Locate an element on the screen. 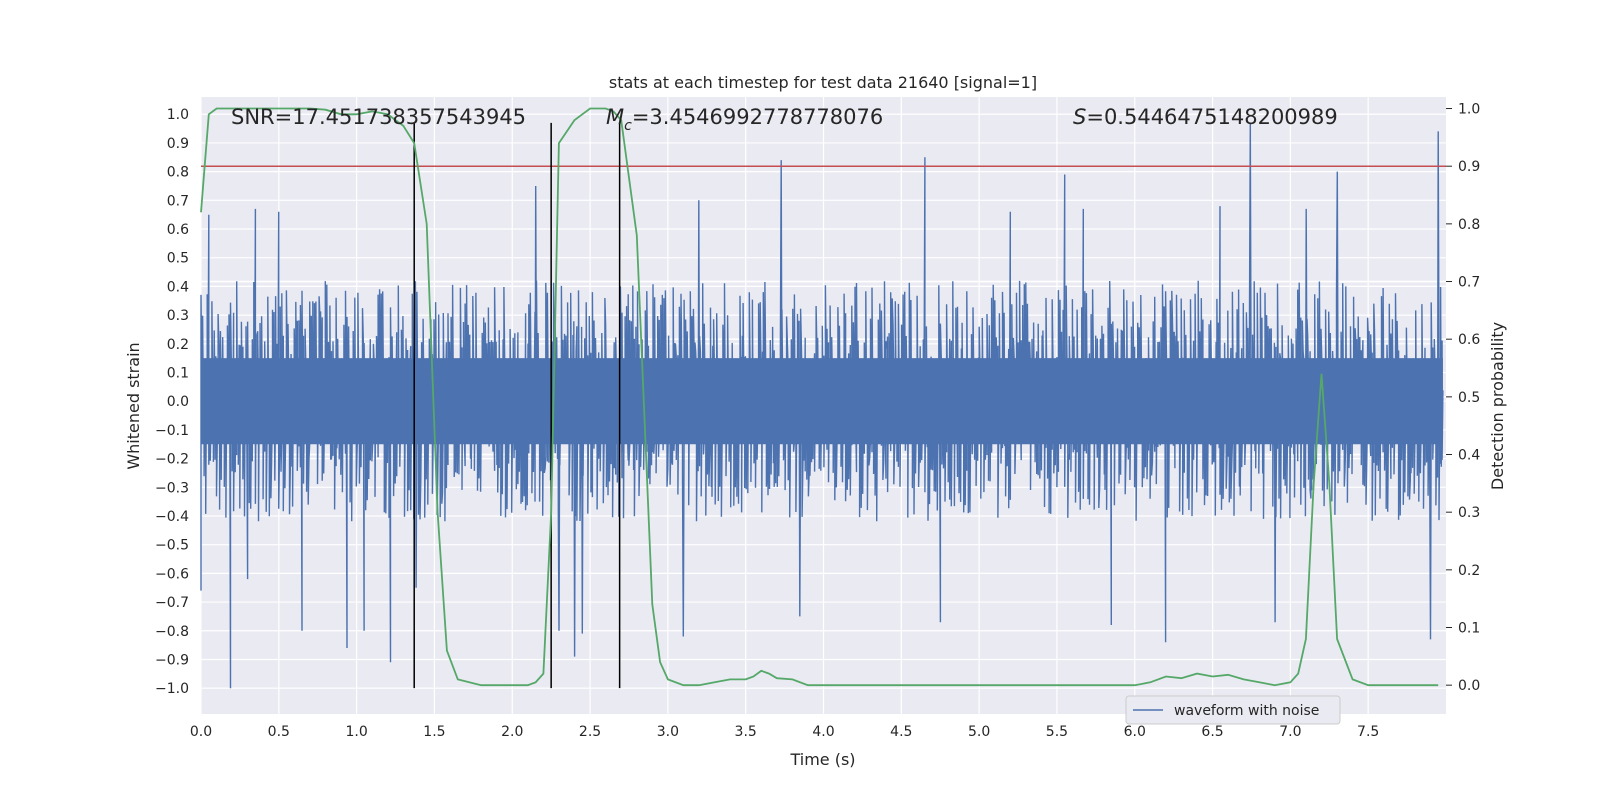 The width and height of the screenshot is (1600, 804). y-left-axis-label: Whitened strain is located at coordinates (133, 405).